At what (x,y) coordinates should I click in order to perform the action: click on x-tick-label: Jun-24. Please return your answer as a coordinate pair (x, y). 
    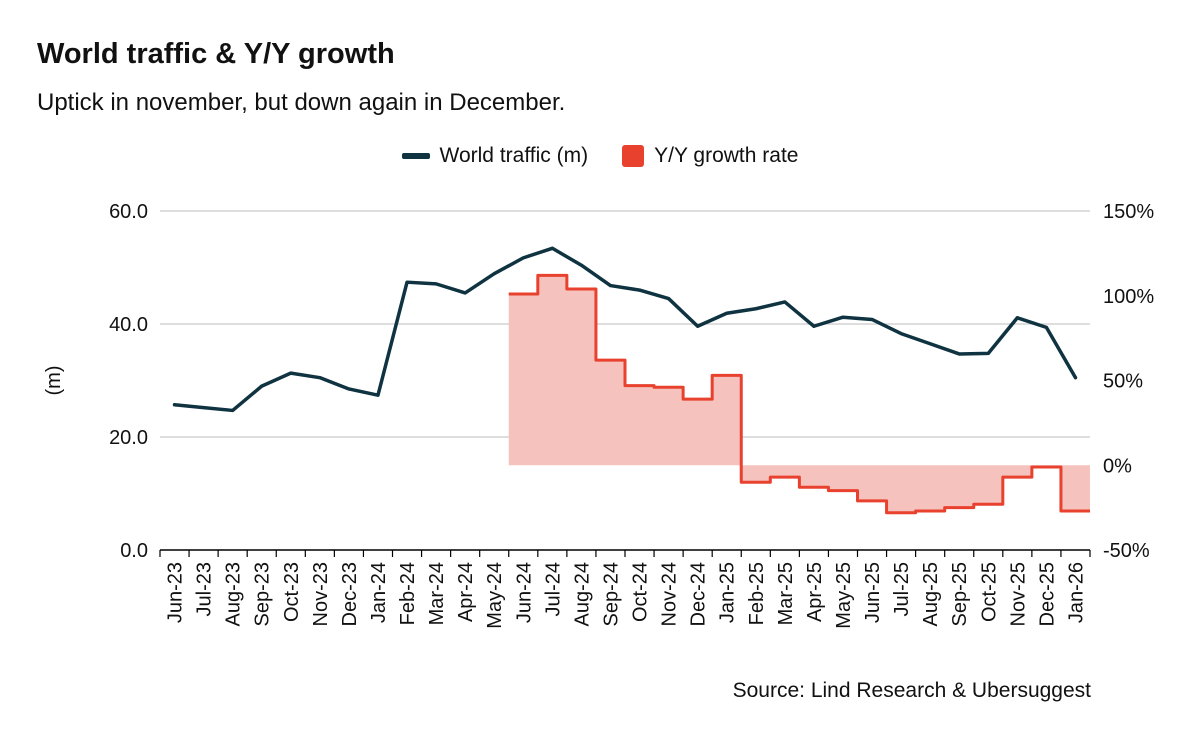
    Looking at the image, I should click on (524, 592).